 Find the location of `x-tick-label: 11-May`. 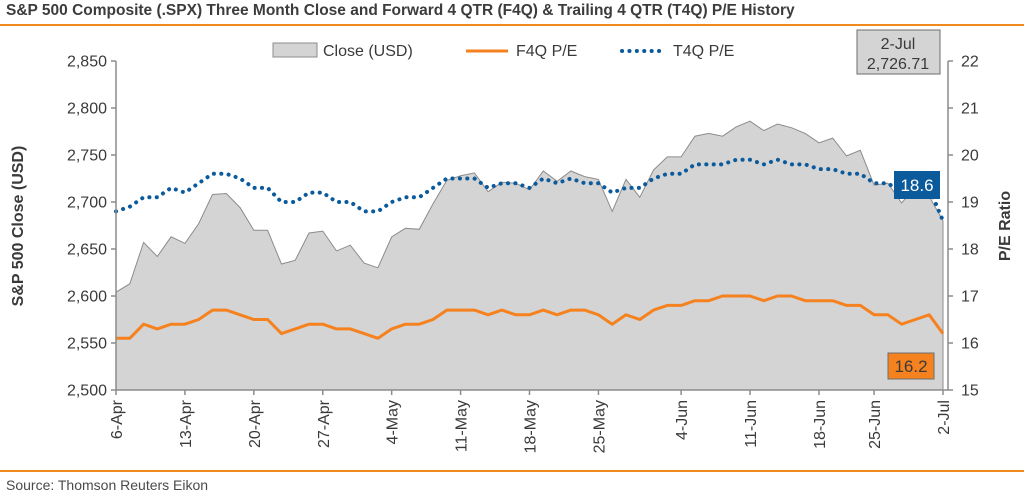

x-tick-label: 11-May is located at coordinates (462, 426).